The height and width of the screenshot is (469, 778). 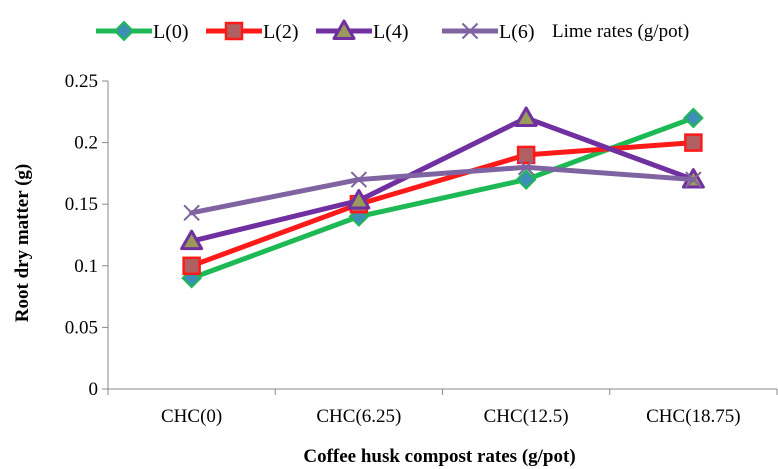 I want to click on legend: L(0) L(2) L(4) L(6), so click(x=315, y=31).